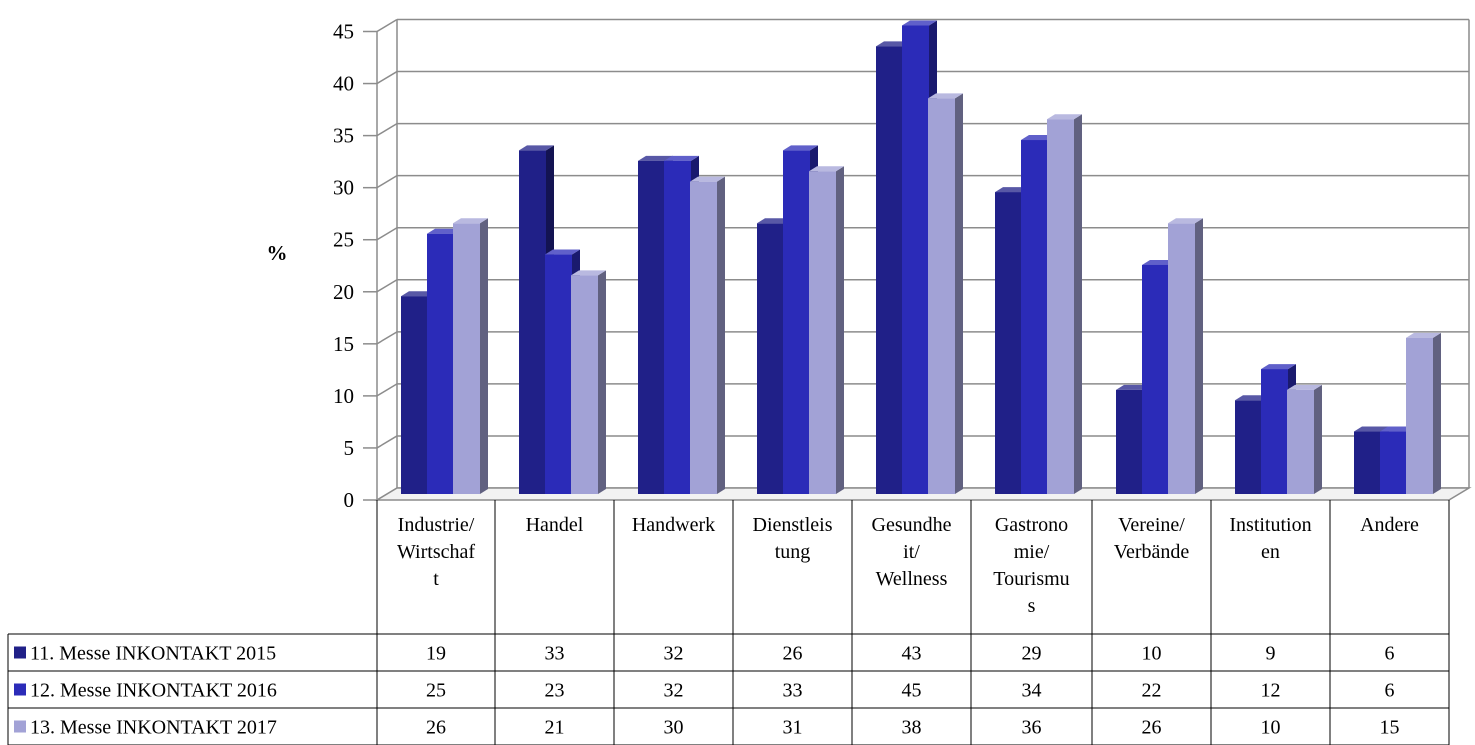  What do you see at coordinates (555, 691) in the screenshot?
I see `table-cell-value: 23` at bounding box center [555, 691].